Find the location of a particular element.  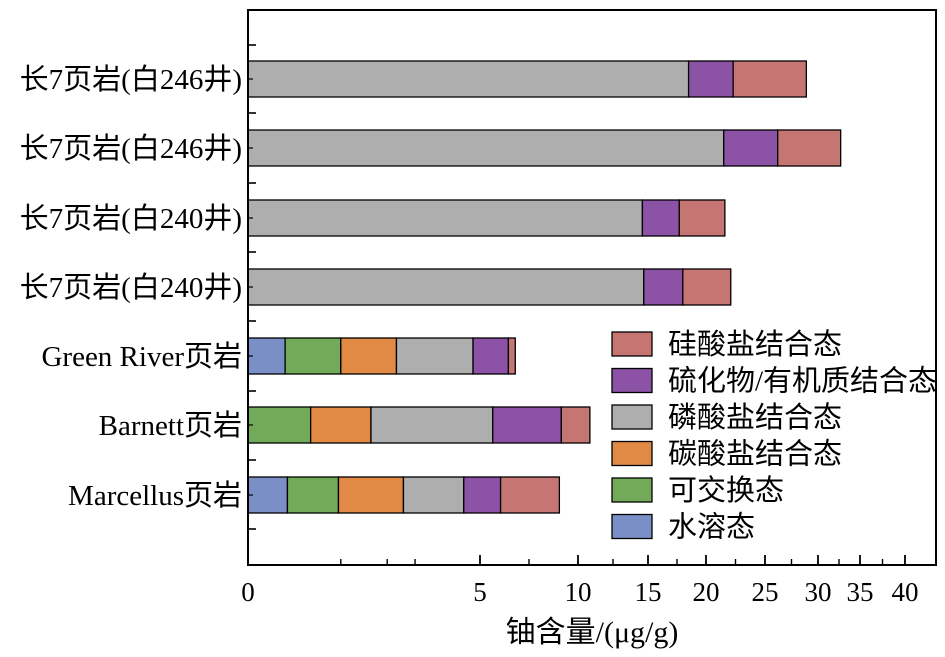

bar-segment-row5-series4 is located at coordinates (434, 356).